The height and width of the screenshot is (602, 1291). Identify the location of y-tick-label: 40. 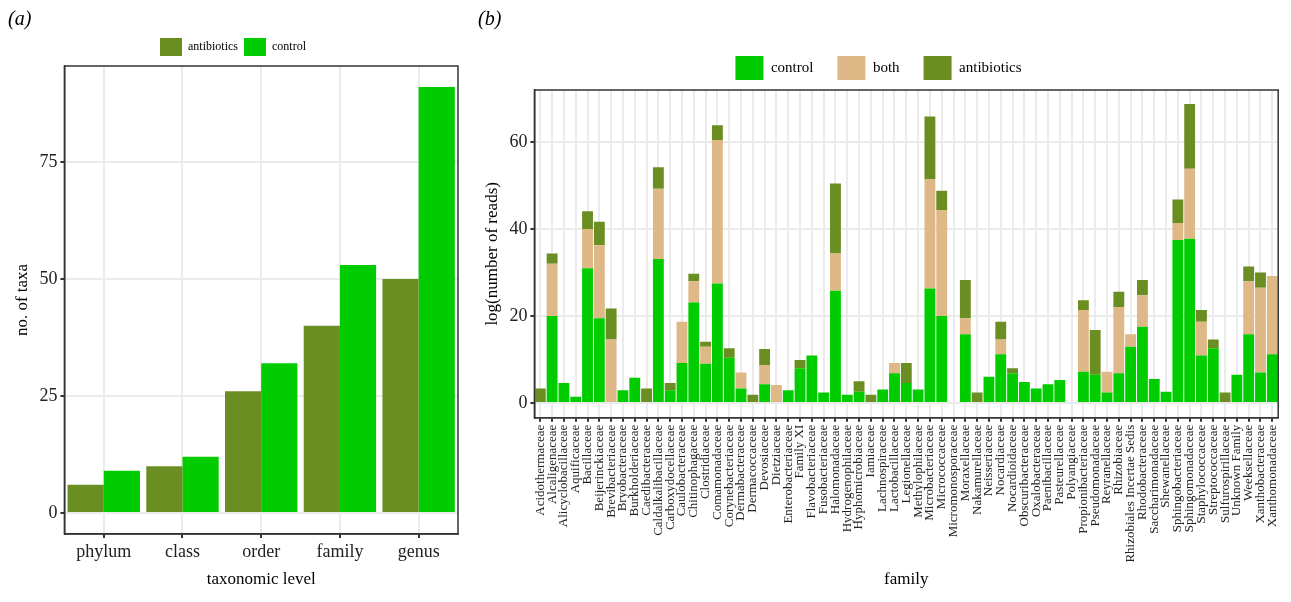
(518, 227).